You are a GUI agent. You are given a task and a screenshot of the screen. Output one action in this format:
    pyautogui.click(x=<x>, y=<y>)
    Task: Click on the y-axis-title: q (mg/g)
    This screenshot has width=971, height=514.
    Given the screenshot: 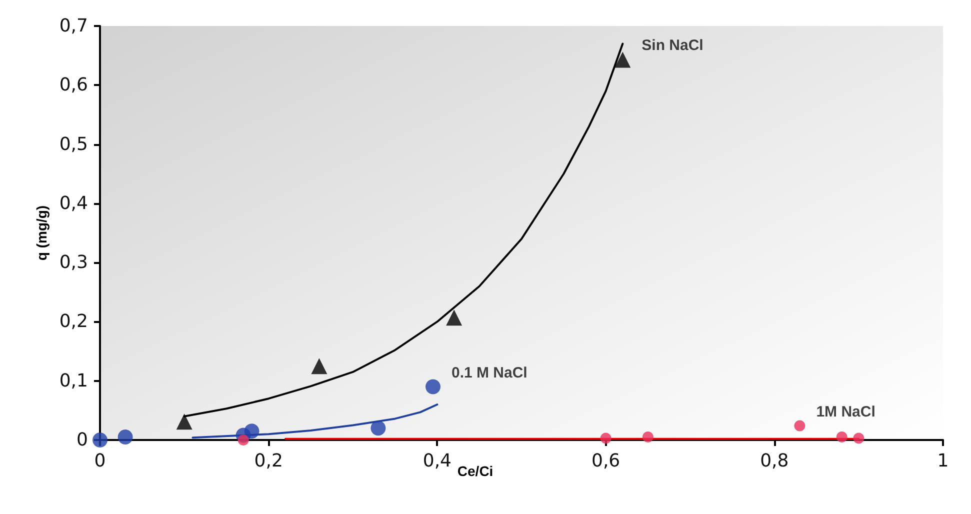 What is the action you would take?
    pyautogui.click(x=41, y=233)
    